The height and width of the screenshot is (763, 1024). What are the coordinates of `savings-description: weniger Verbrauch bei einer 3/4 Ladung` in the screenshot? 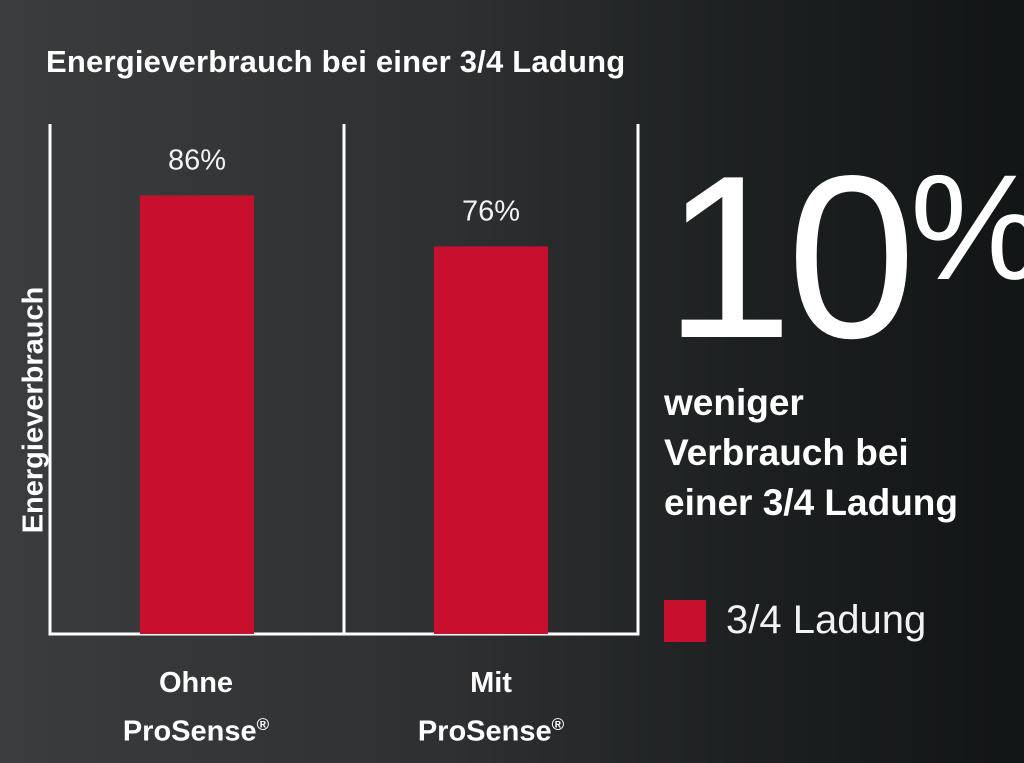 It's located at (811, 453).